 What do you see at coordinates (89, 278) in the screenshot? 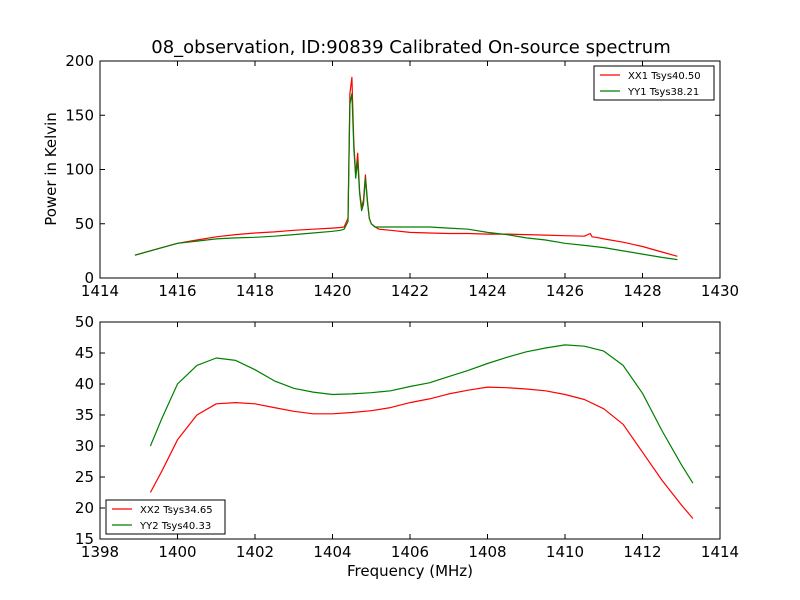
I see `y-tick-label: 0` at bounding box center [89, 278].